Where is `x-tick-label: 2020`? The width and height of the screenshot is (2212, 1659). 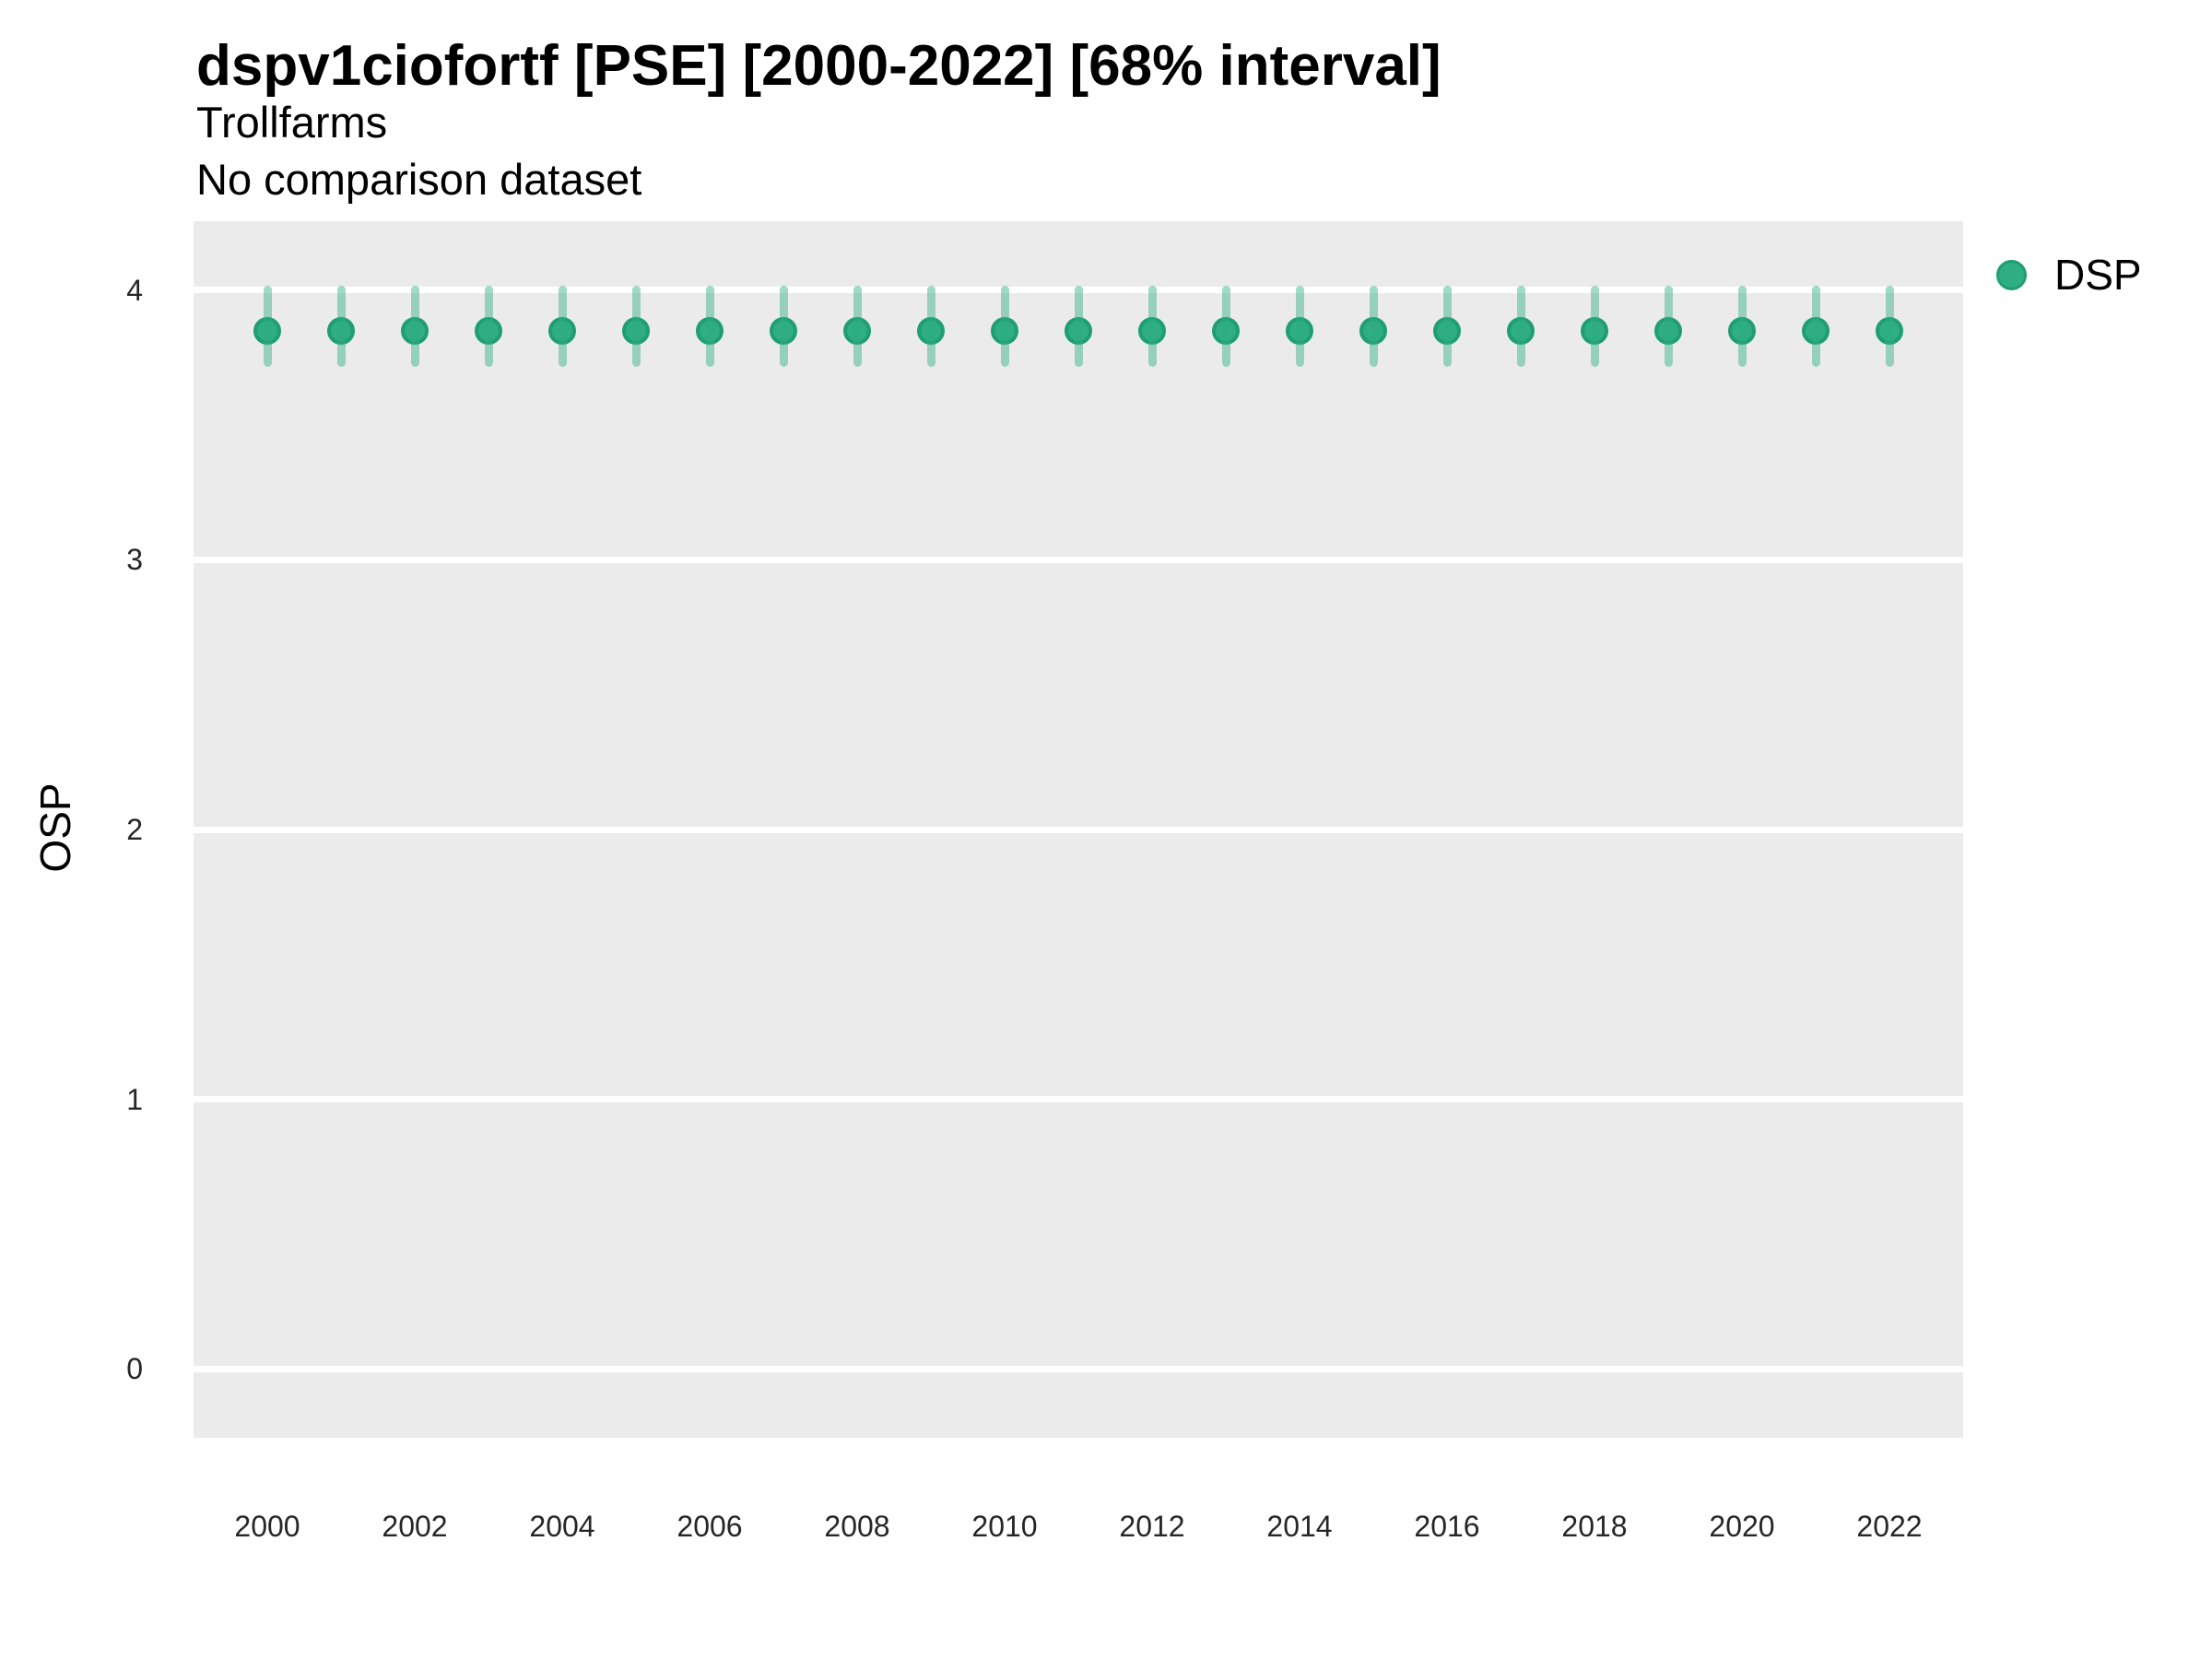
x-tick-label: 2020 is located at coordinates (1742, 1526).